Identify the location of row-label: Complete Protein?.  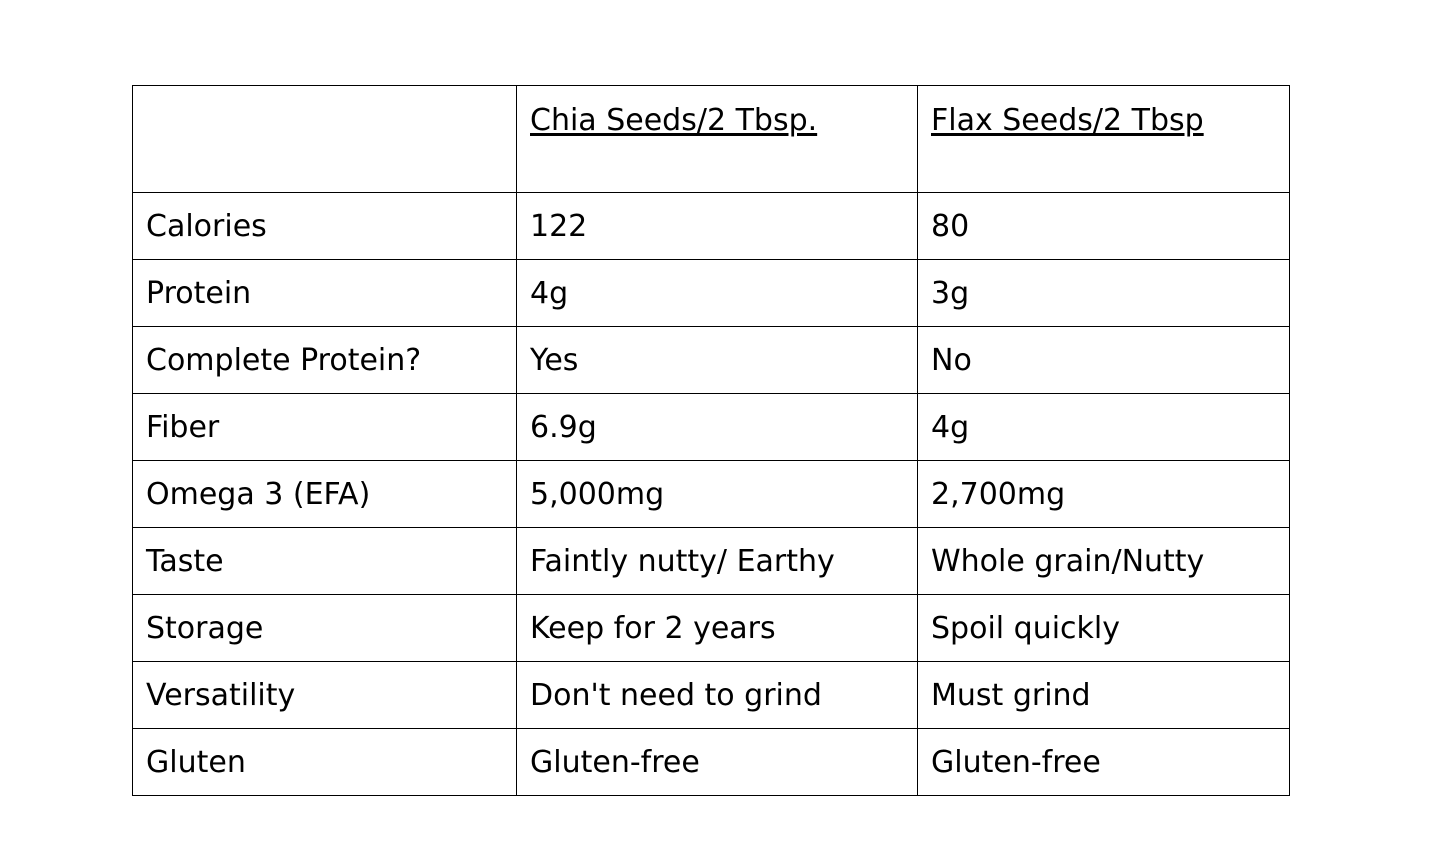
(324, 360).